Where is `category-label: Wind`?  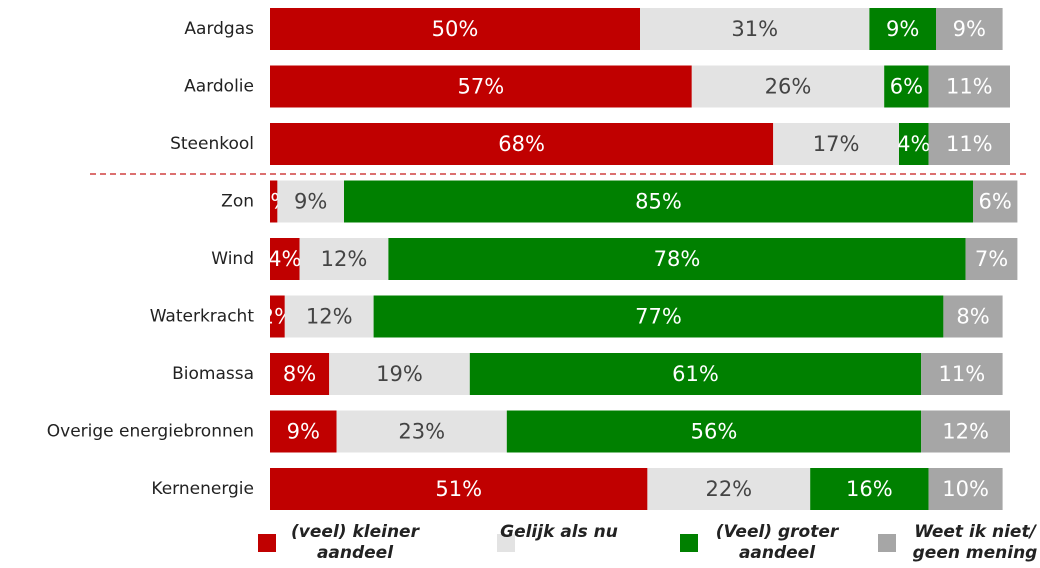
category-label: Wind is located at coordinates (232, 259).